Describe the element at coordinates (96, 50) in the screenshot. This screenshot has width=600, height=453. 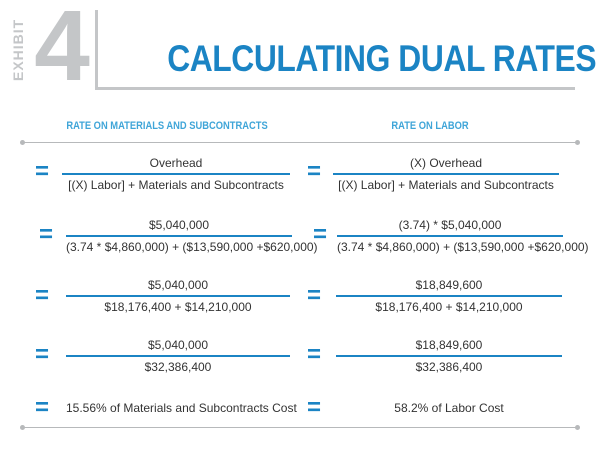
I see `header-rule-vertical` at that location.